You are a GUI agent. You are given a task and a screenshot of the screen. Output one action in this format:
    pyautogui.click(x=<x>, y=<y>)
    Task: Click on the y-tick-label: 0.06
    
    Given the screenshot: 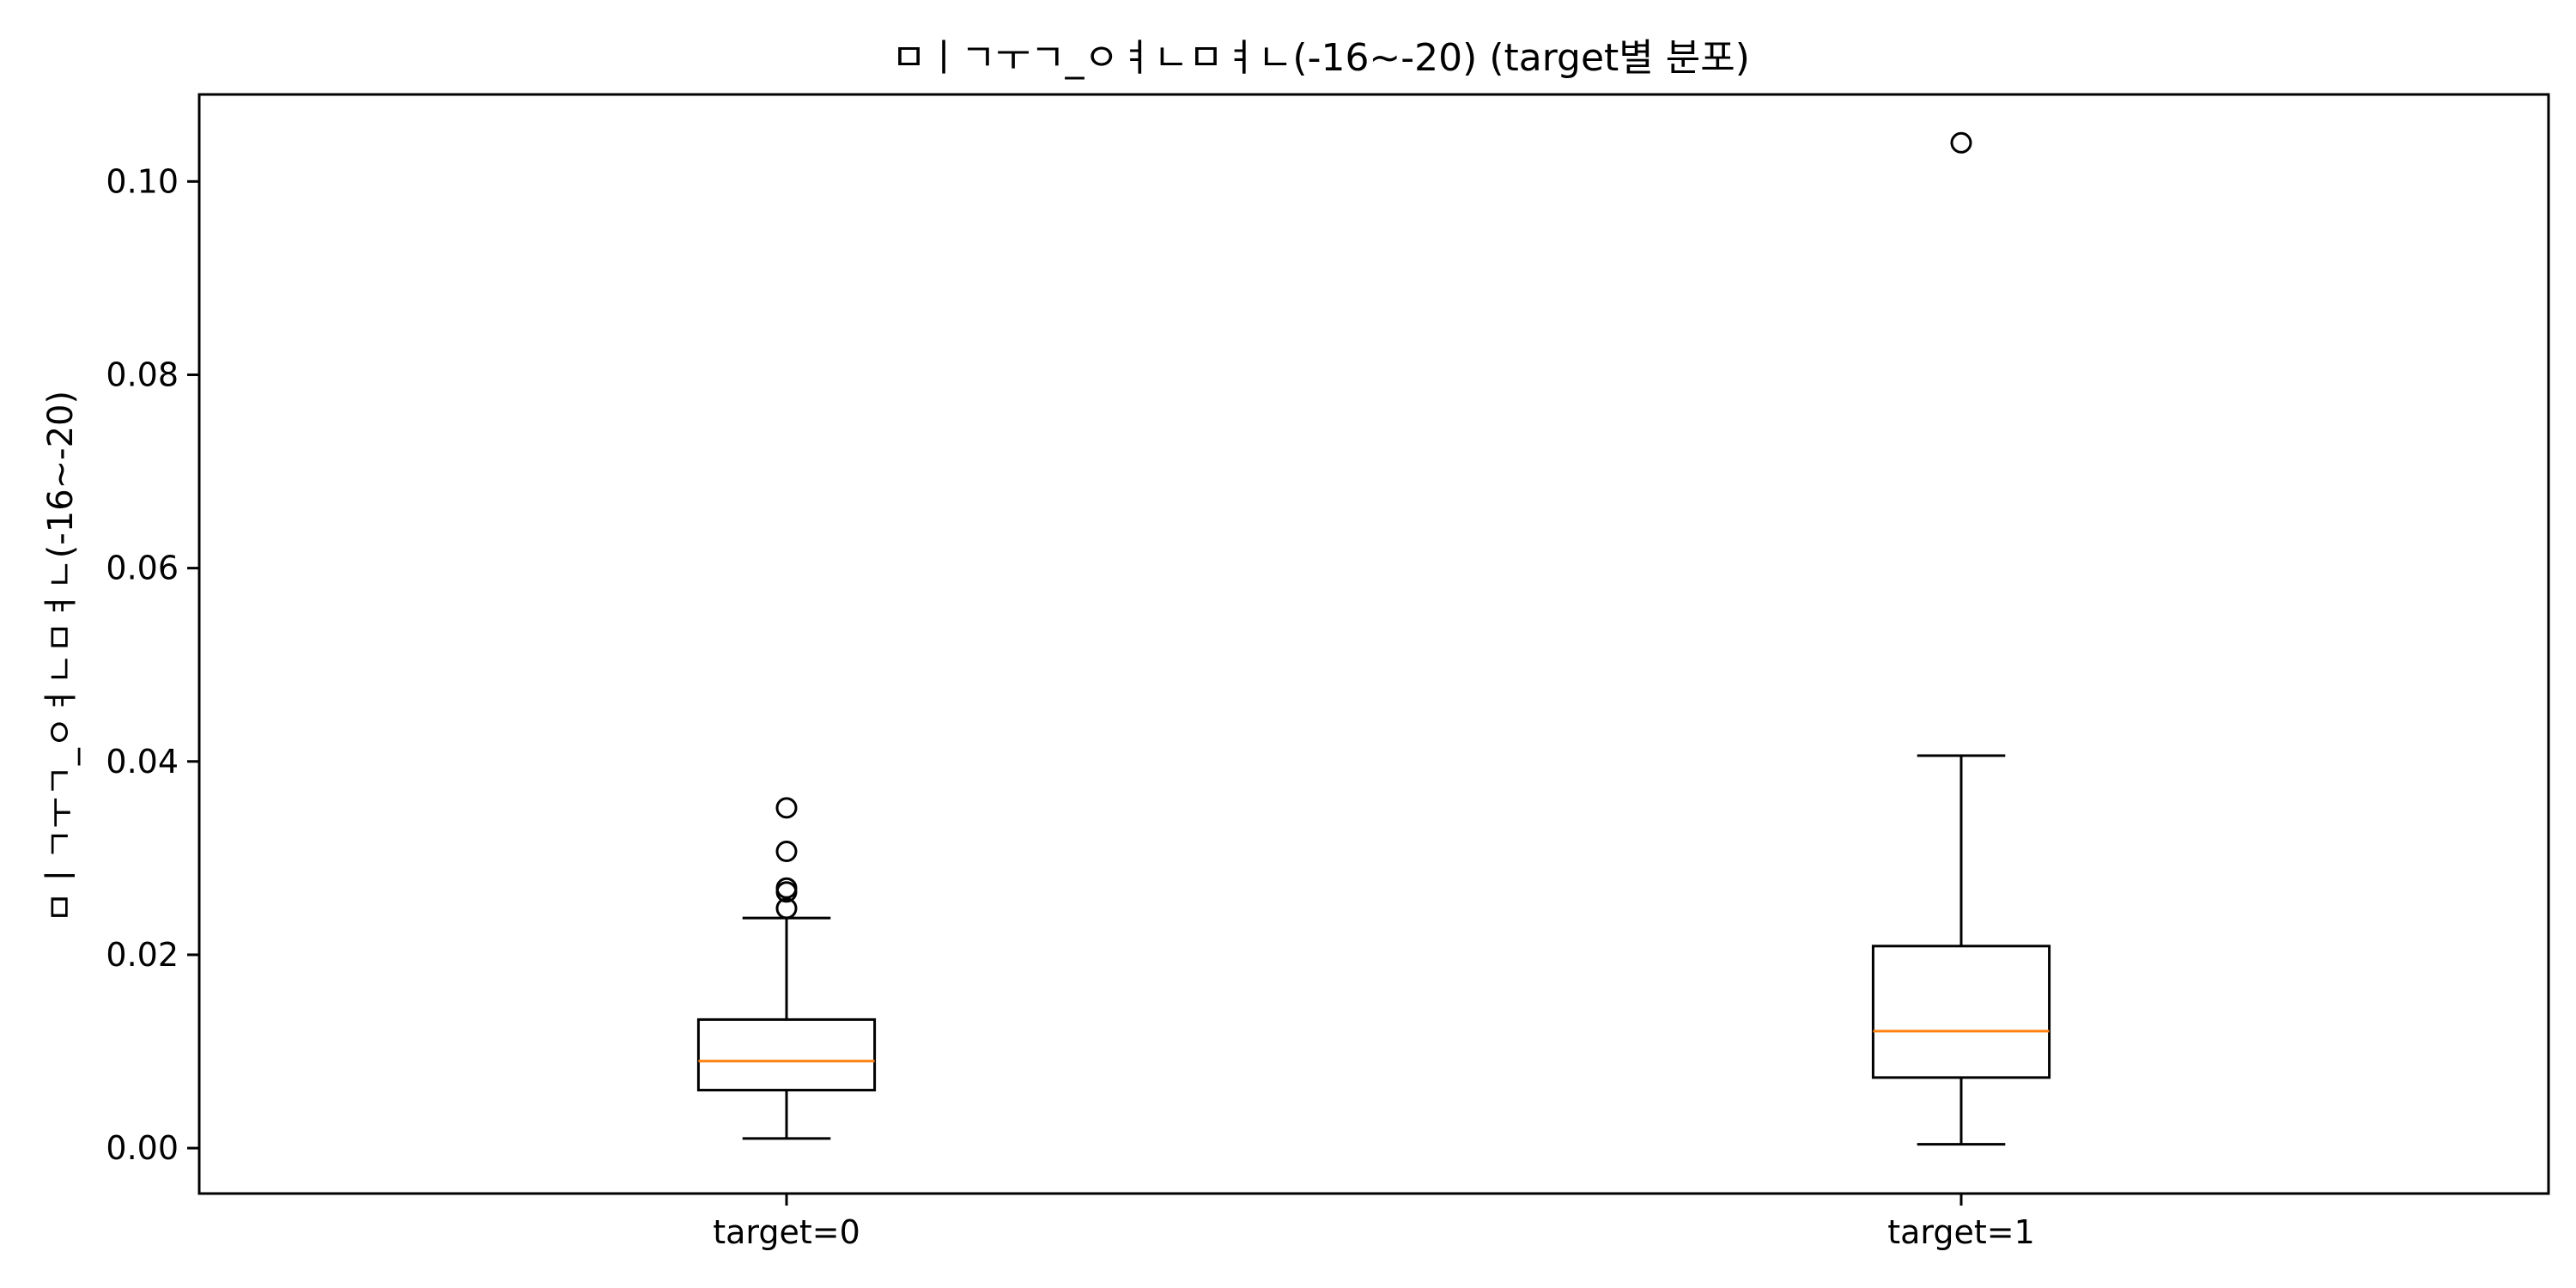 What is the action you would take?
    pyautogui.click(x=143, y=568)
    